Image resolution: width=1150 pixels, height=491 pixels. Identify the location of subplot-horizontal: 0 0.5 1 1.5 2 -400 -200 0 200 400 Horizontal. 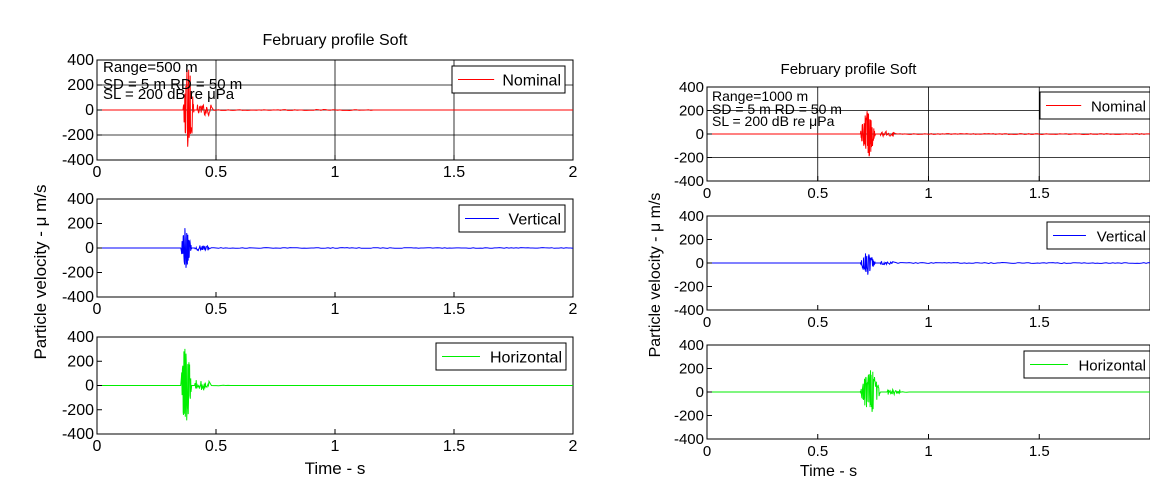
(320, 392).